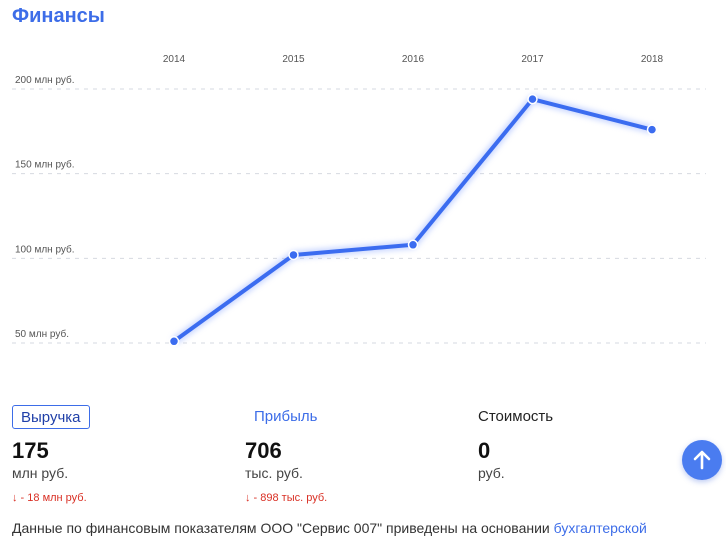  Describe the element at coordinates (532, 59) in the screenshot. I see `x-tick-label: 2017` at that location.